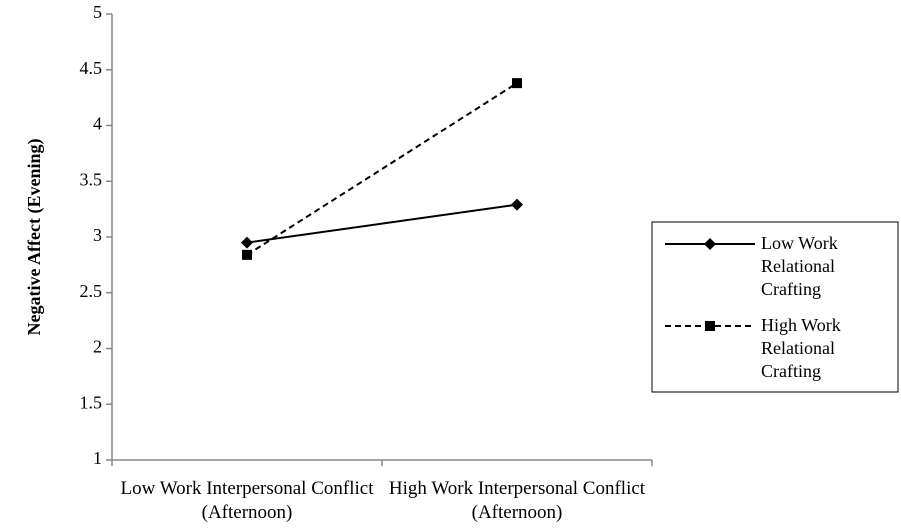 This screenshot has height=531, width=901. I want to click on y-tick-label: 1.5, so click(91, 402).